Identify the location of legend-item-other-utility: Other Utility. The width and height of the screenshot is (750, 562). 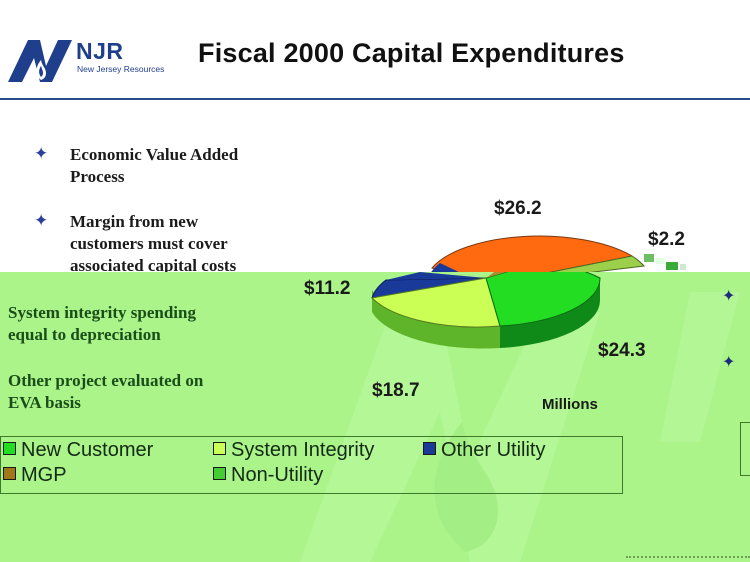
(484, 450).